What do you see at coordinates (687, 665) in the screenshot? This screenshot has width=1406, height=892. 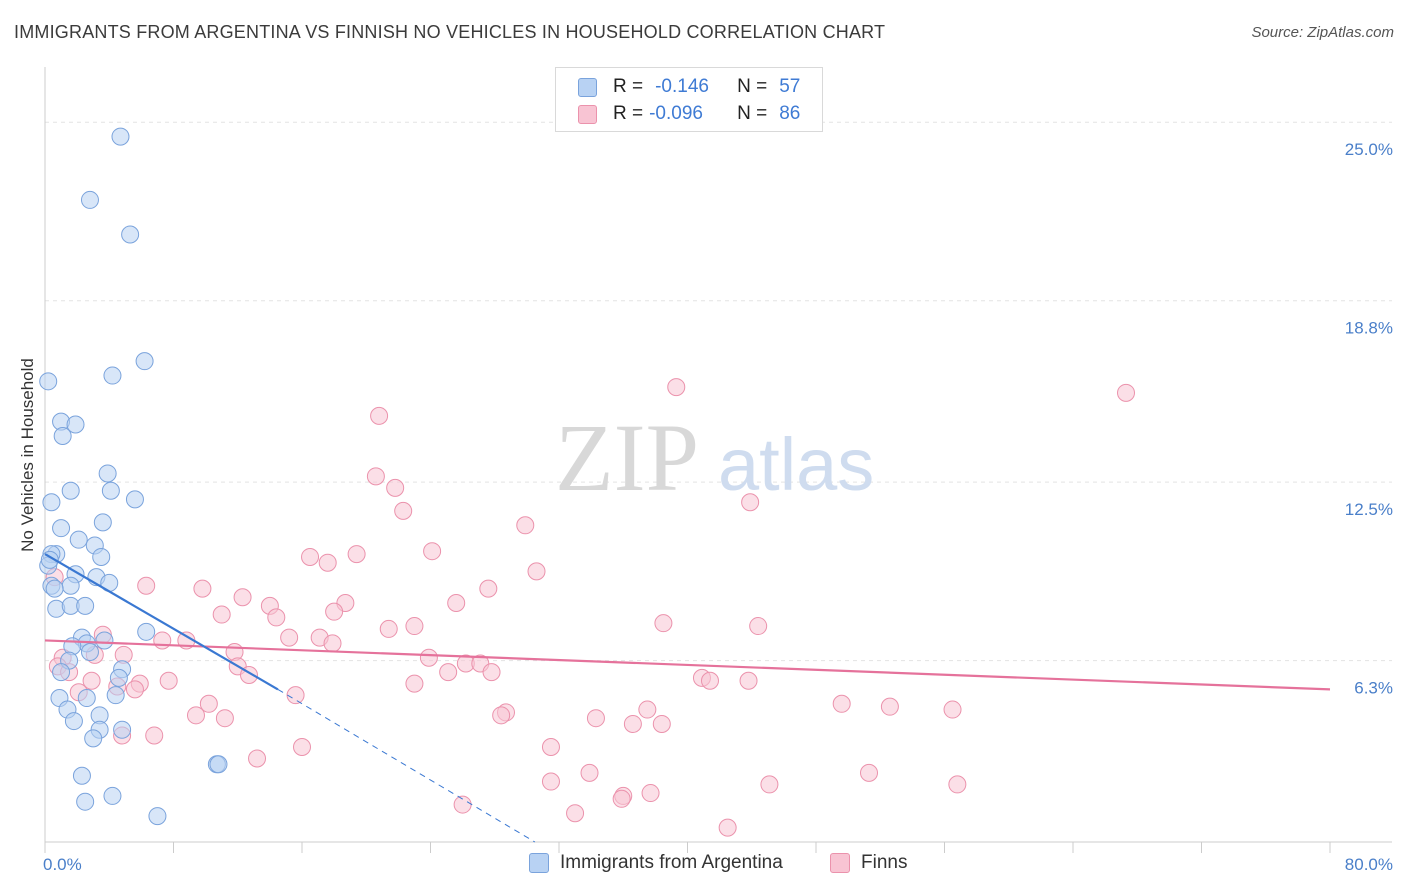 I see `finns-trend-line` at bounding box center [687, 665].